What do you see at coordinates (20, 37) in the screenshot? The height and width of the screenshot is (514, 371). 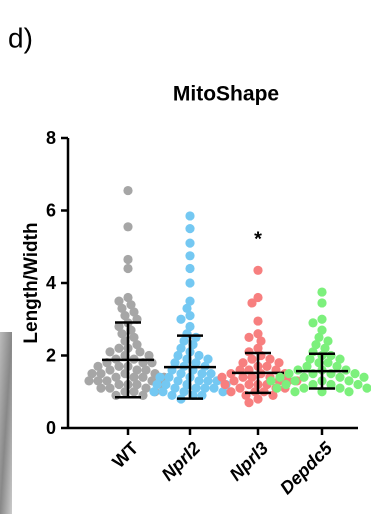 I see `panel-label: d)` at bounding box center [20, 37].